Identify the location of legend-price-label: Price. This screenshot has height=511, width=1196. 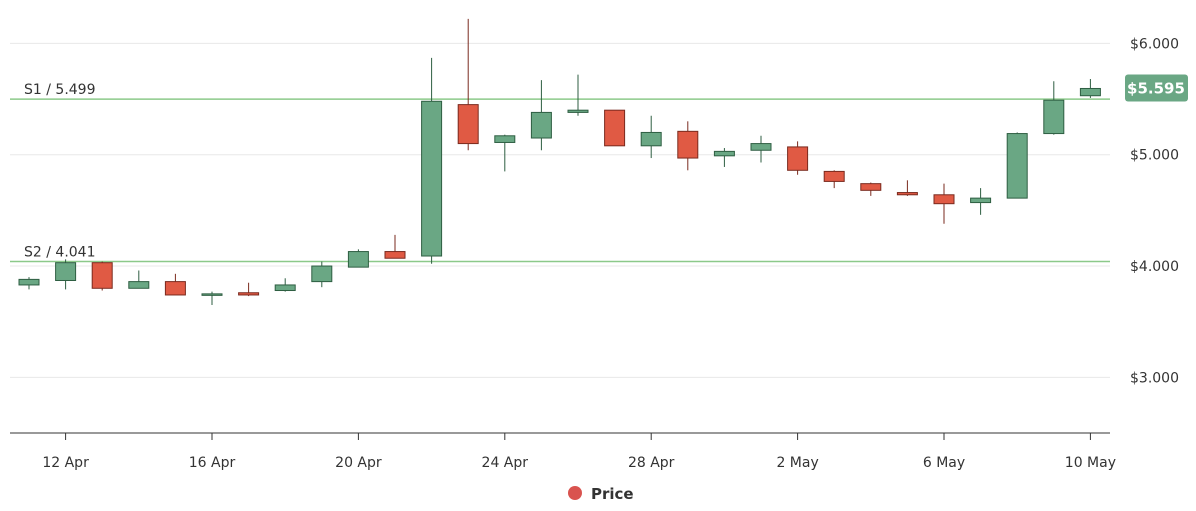
(612, 494).